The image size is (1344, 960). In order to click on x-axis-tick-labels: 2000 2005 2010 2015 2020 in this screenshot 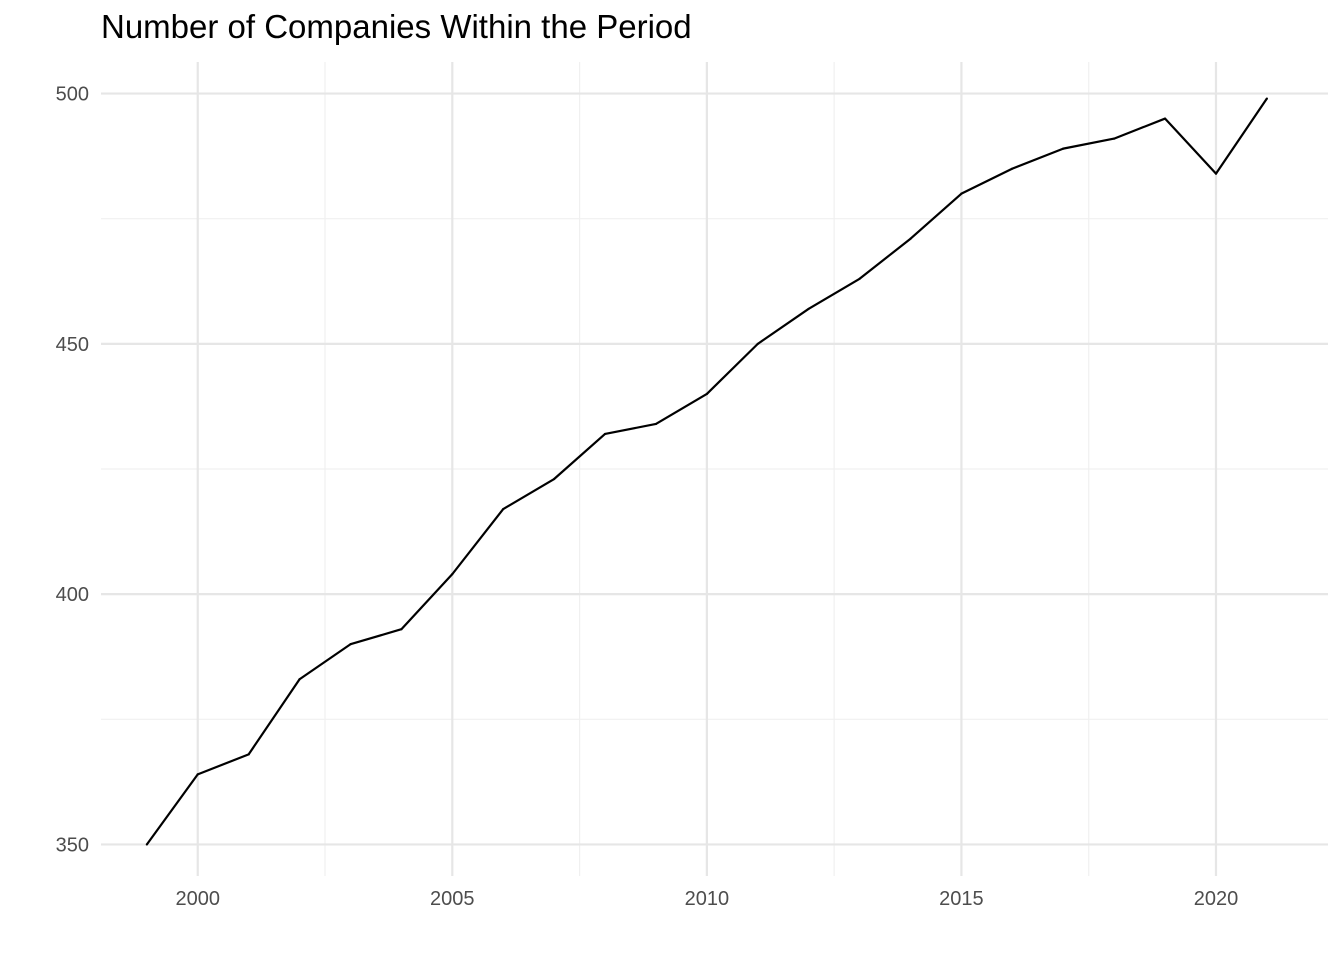, I will do `click(706, 899)`.